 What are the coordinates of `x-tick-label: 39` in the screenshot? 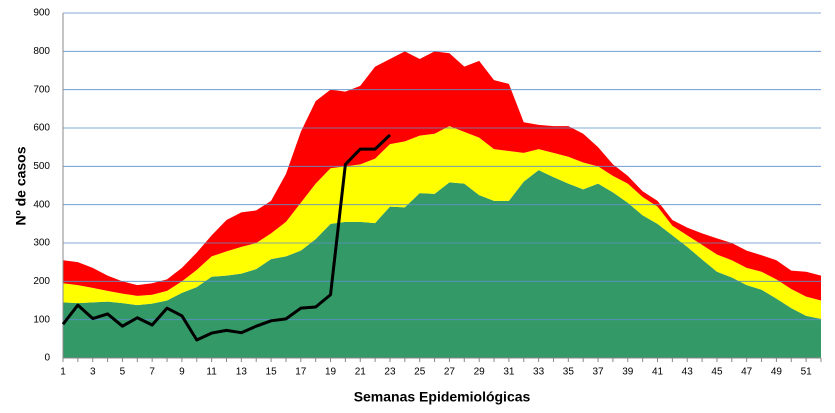 It's located at (628, 372).